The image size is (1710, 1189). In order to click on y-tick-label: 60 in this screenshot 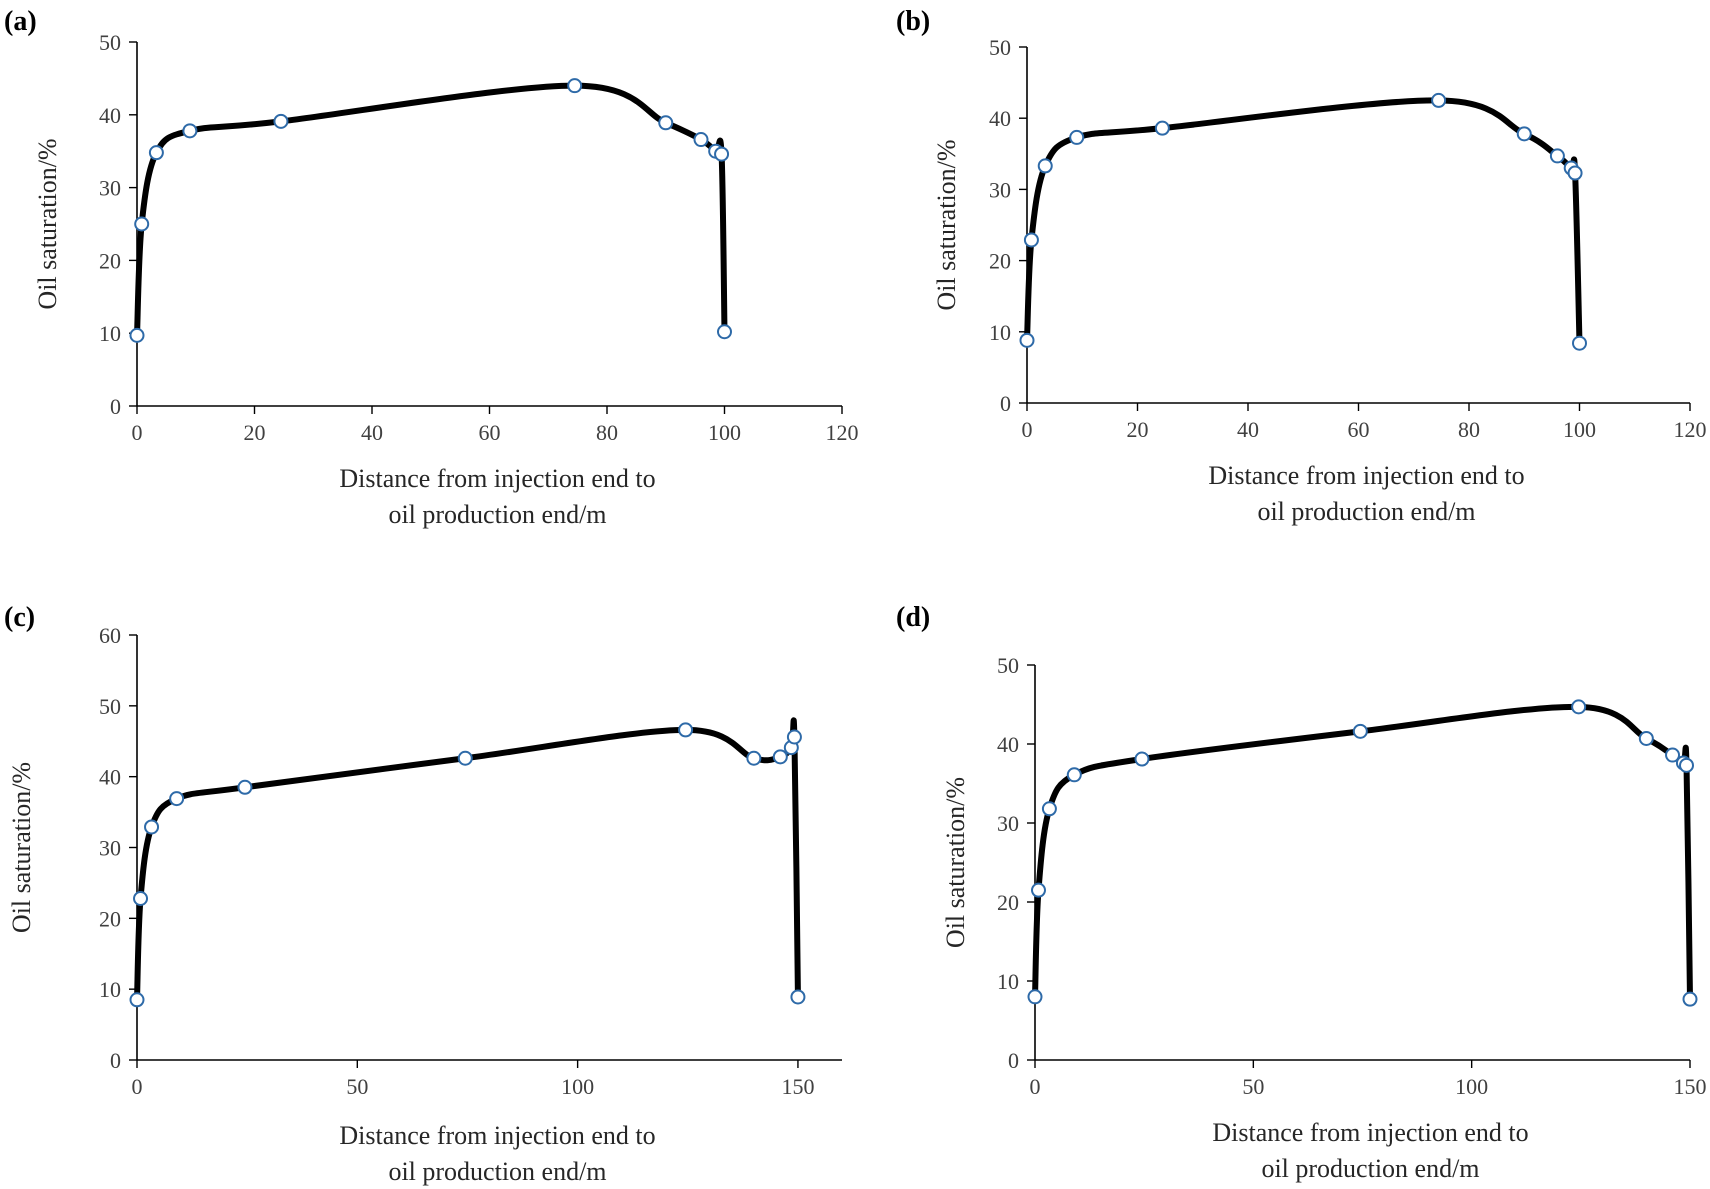, I will do `click(110, 635)`.